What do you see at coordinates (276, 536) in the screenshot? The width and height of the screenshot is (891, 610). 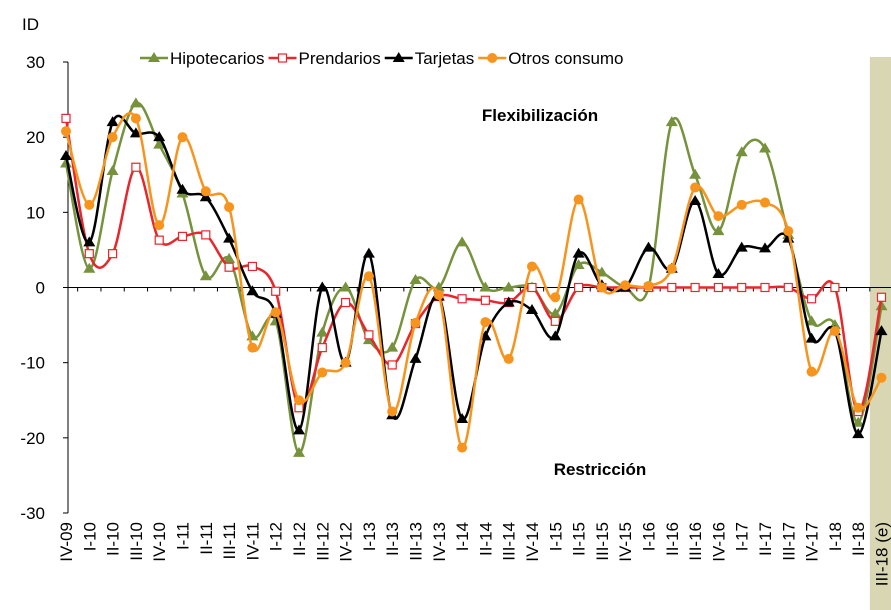 I see `x-tick-label: I-12` at bounding box center [276, 536].